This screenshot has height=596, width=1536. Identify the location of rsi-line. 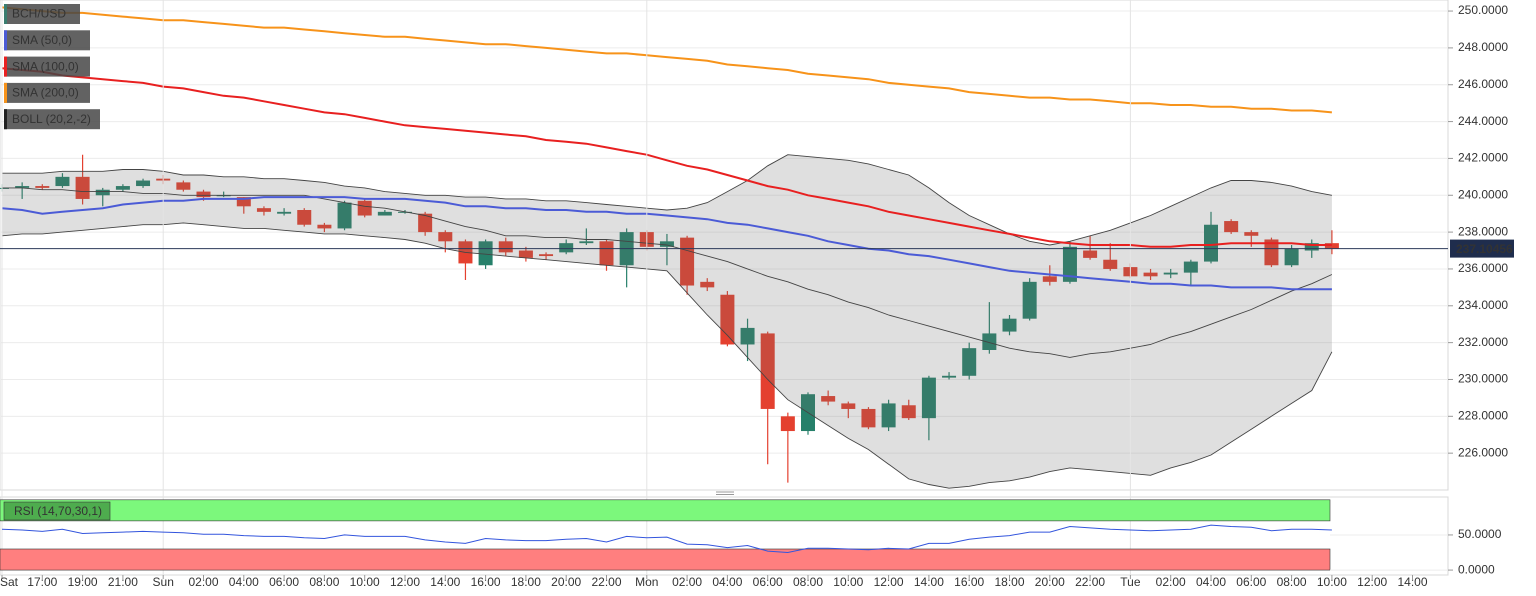
(666, 539).